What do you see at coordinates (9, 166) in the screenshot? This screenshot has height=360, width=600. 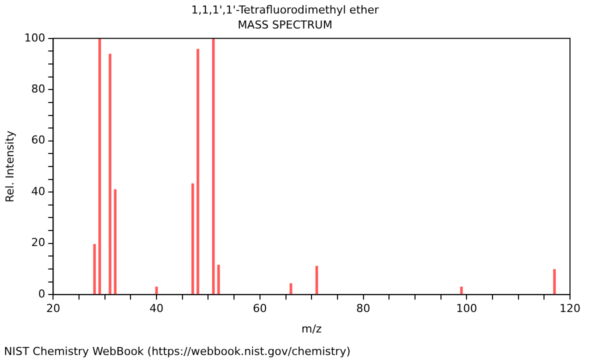 I see `y-axis-title: Rel. Intensity` at bounding box center [9, 166].